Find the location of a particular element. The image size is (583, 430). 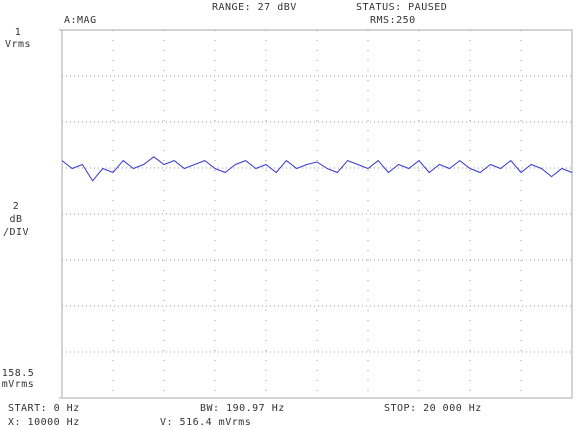

trace-label: A:MAG is located at coordinates (80, 20).